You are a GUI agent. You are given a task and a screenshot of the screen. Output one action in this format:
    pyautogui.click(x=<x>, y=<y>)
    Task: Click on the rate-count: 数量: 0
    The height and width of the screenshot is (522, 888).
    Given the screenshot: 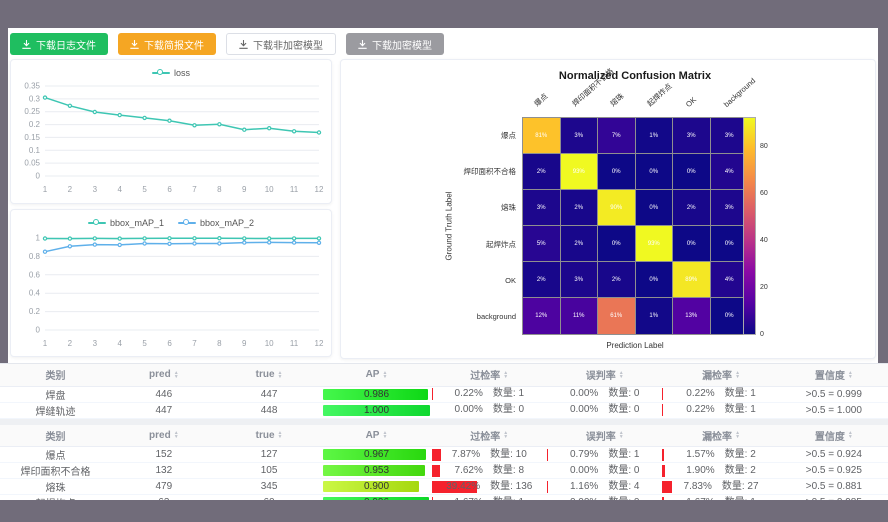 What is the action you would take?
    pyautogui.click(x=624, y=393)
    